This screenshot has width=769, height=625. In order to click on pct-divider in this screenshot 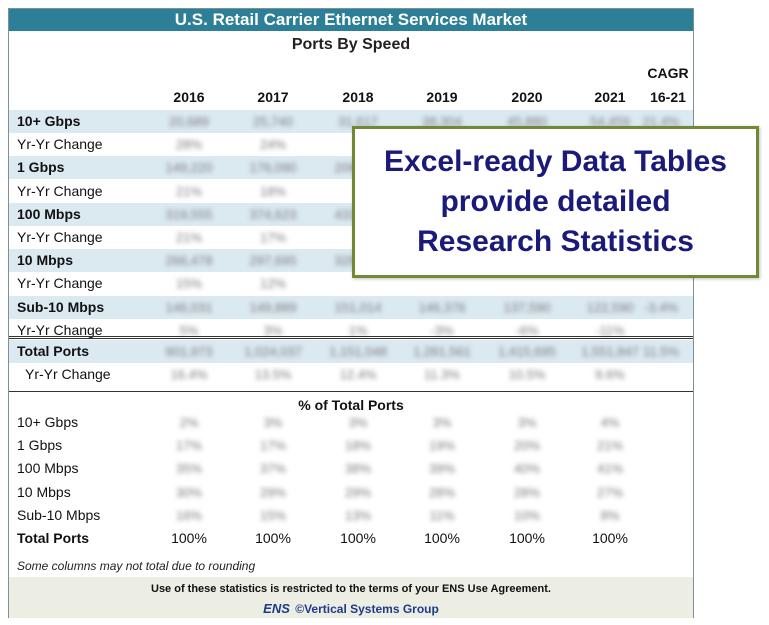, I will do `click(351, 391)`.